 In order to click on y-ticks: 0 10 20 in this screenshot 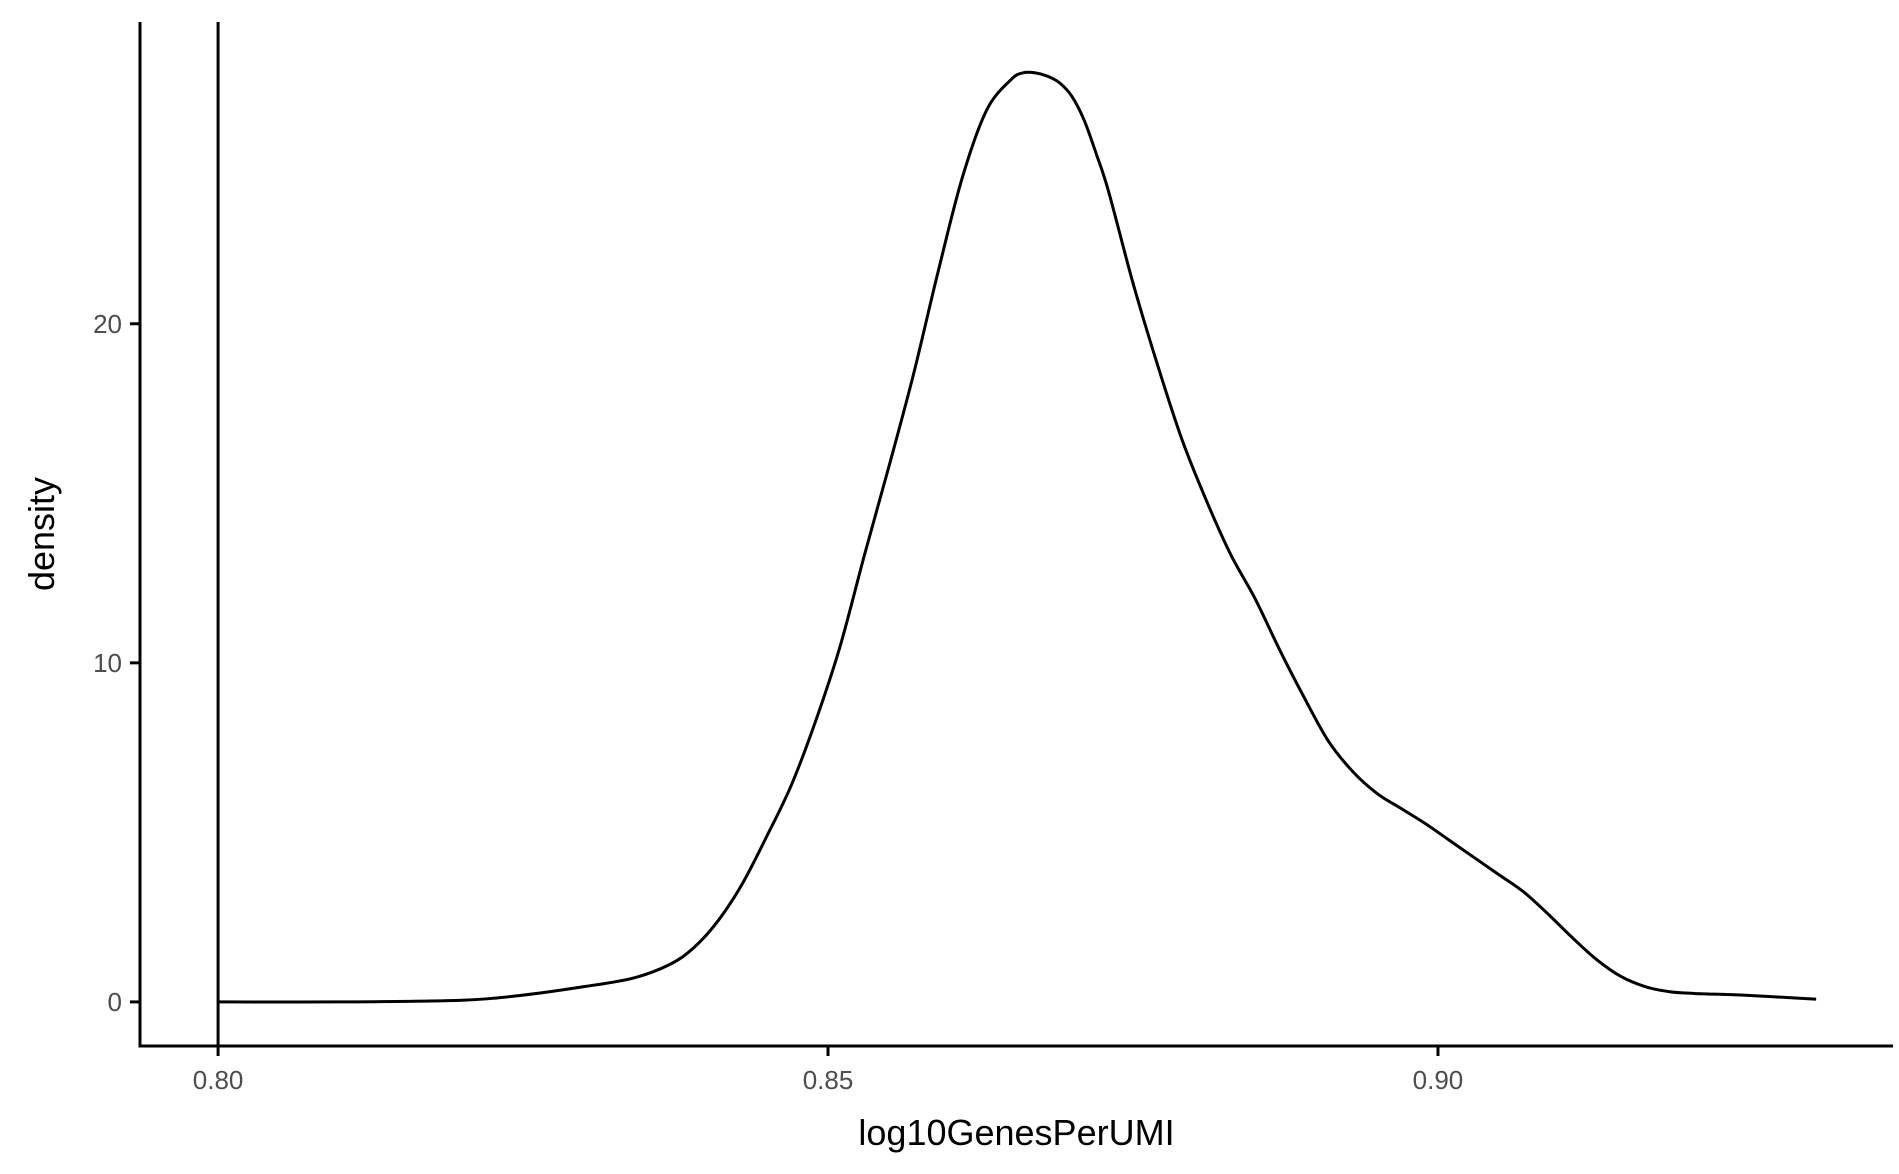, I will do `click(116, 663)`.